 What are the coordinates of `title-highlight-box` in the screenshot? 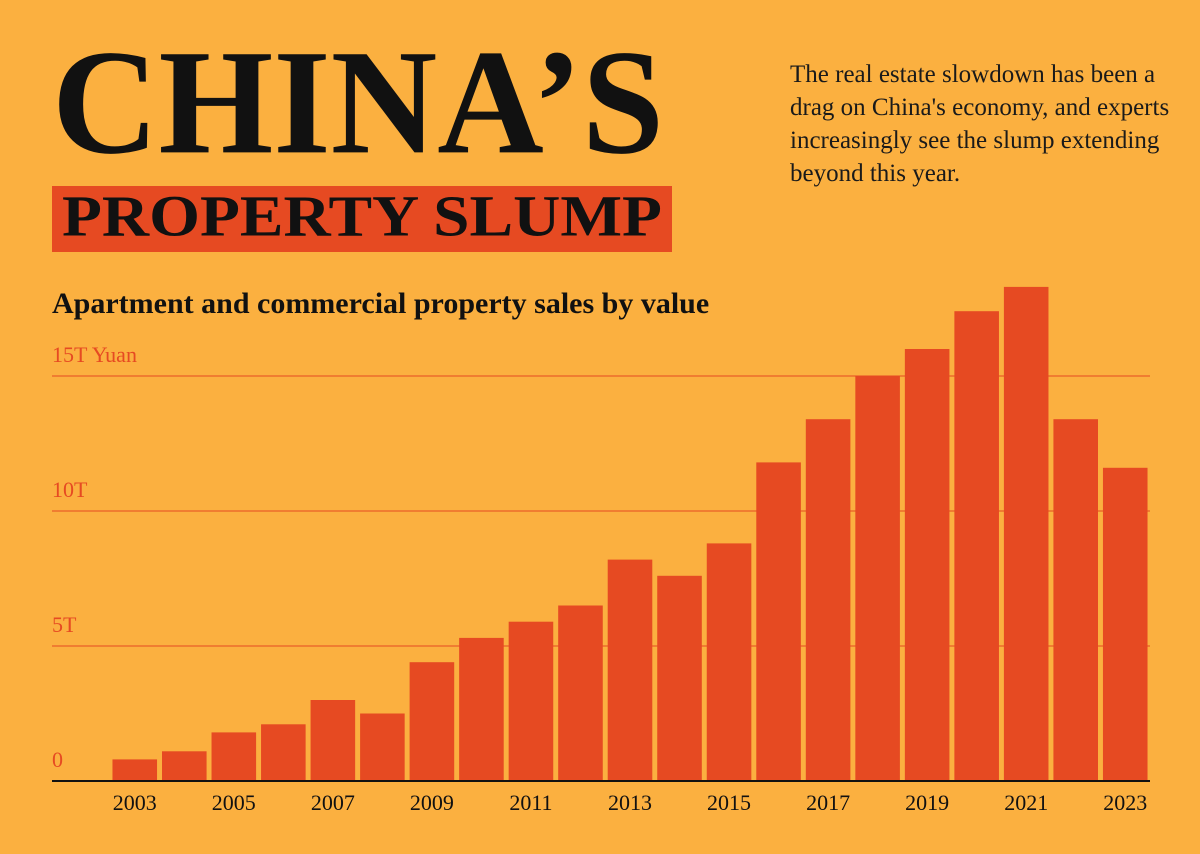 It's located at (362, 219).